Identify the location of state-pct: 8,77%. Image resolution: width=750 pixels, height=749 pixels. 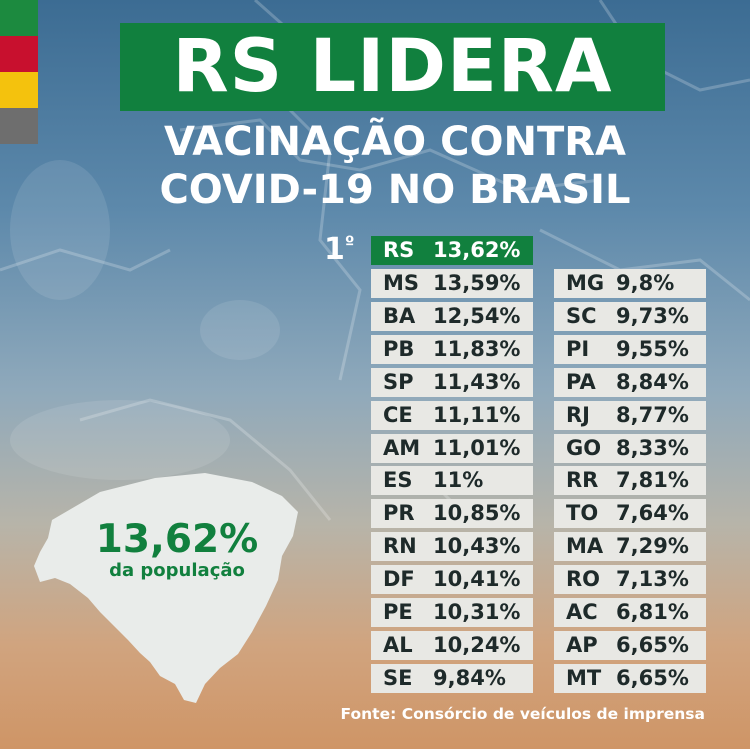
(652, 414).